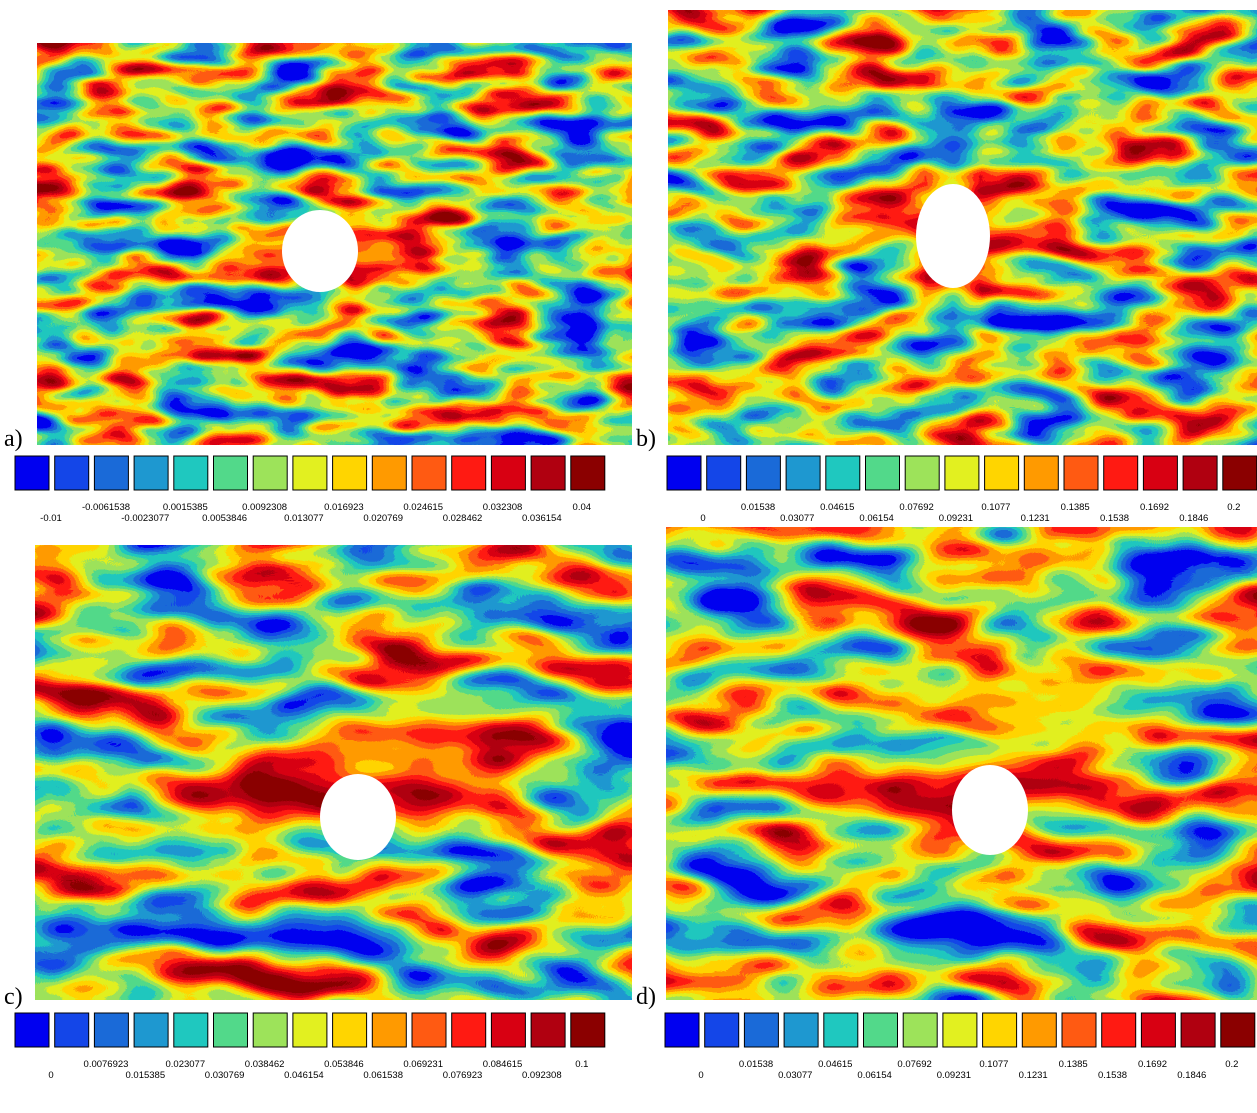 Image resolution: width=1257 pixels, height=1113 pixels. What do you see at coordinates (758, 507) in the screenshot?
I see `colorbar-label: 0.01538` at bounding box center [758, 507].